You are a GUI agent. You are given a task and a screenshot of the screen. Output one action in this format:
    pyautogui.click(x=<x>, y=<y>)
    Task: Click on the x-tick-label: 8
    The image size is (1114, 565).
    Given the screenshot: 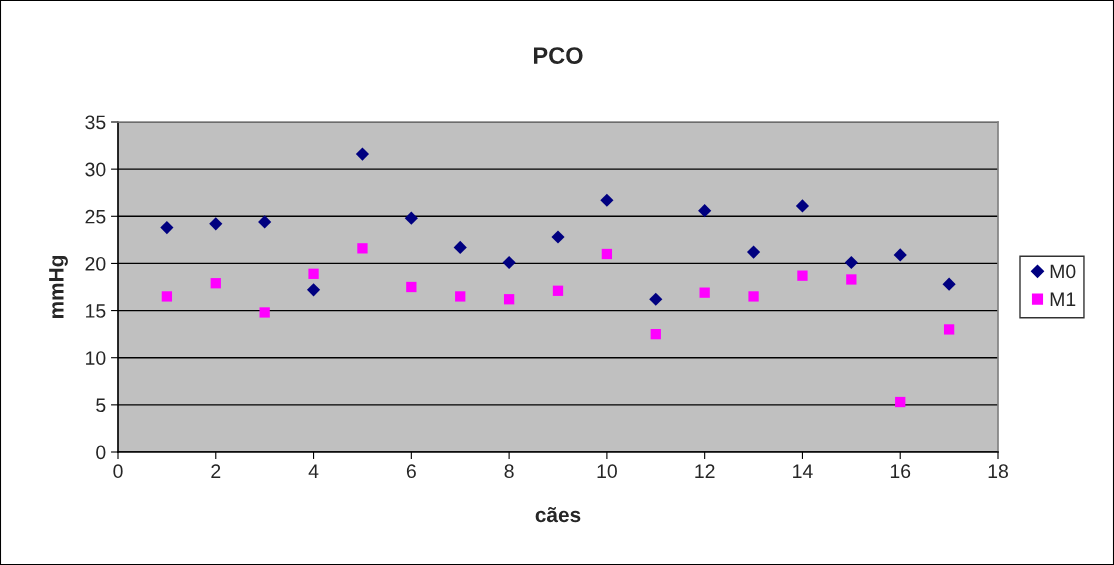 What is the action you would take?
    pyautogui.click(x=509, y=471)
    